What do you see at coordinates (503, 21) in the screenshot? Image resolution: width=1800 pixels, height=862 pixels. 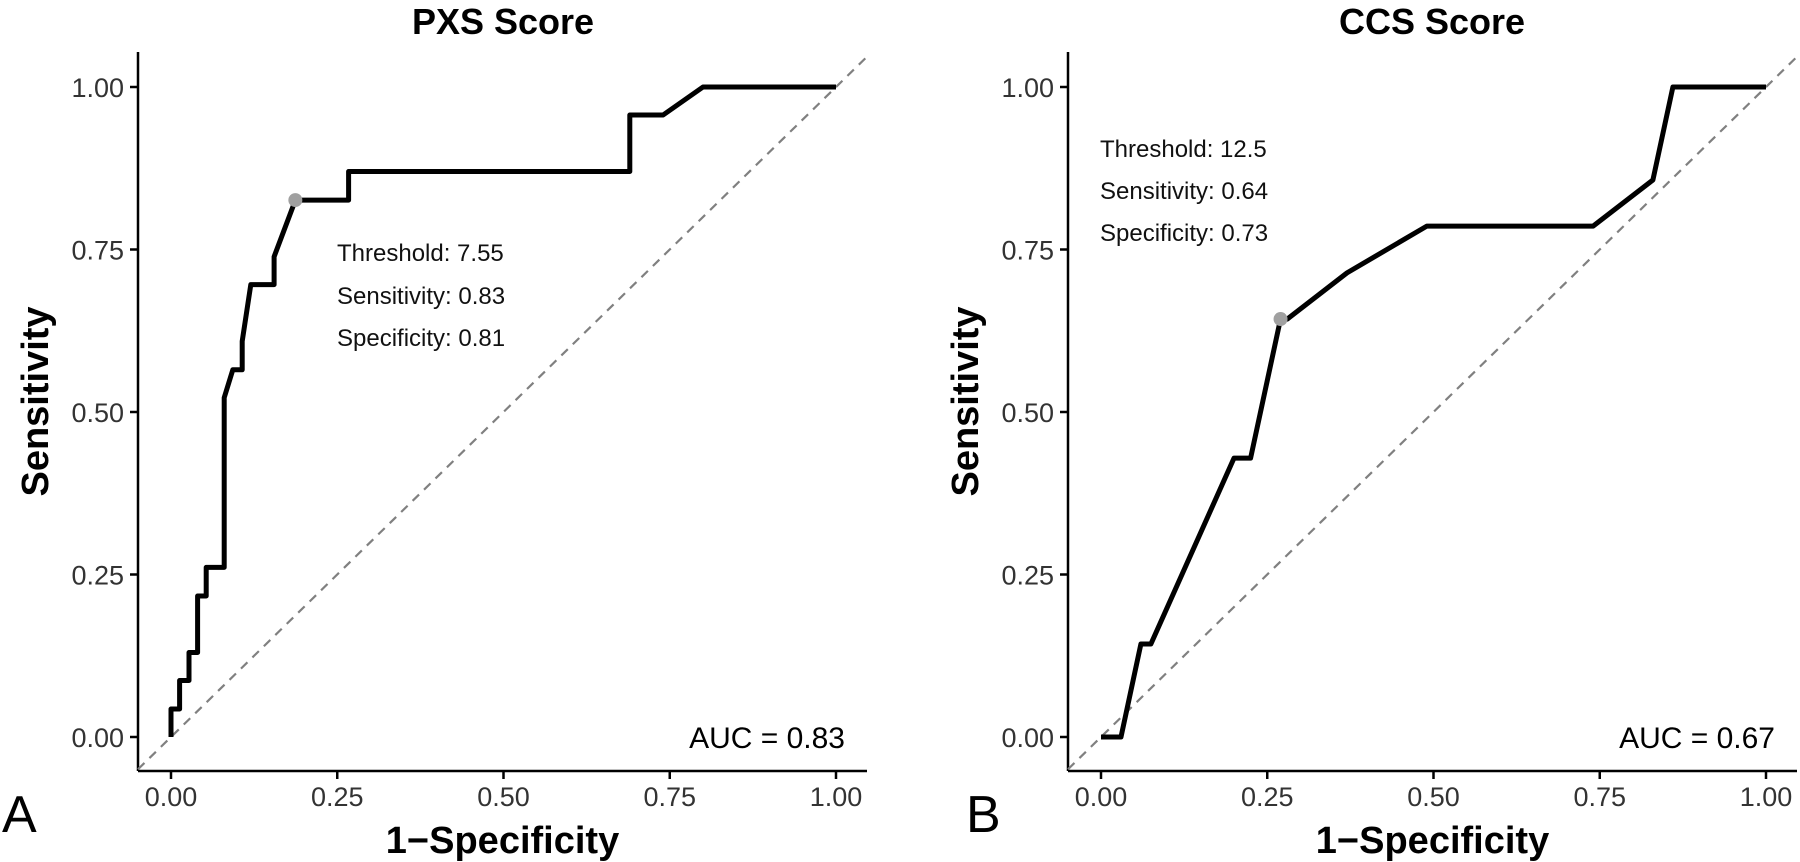 I see `chart-title: PXS Score` at bounding box center [503, 21].